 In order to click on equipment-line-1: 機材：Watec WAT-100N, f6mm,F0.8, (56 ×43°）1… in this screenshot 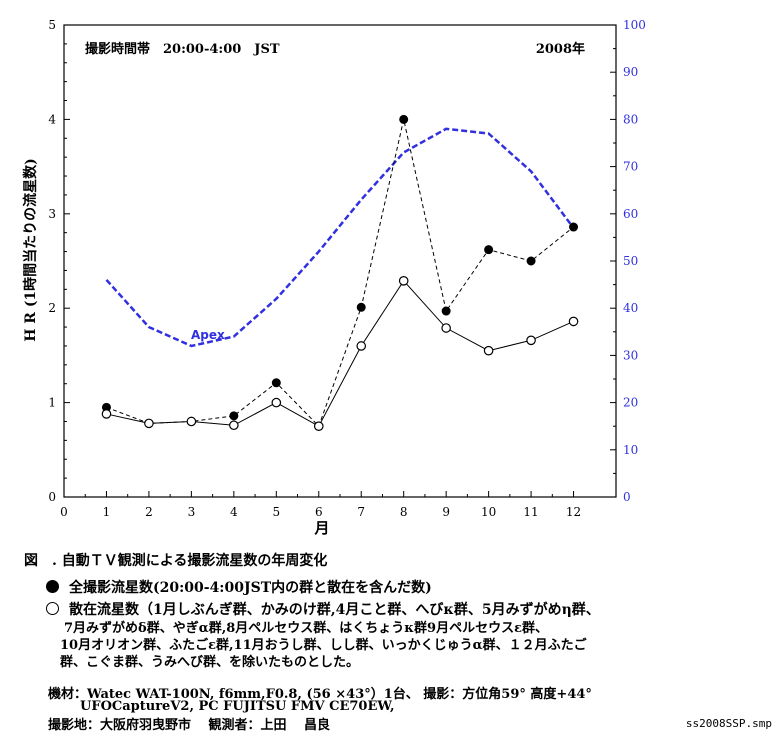, I will do `click(320, 694)`.